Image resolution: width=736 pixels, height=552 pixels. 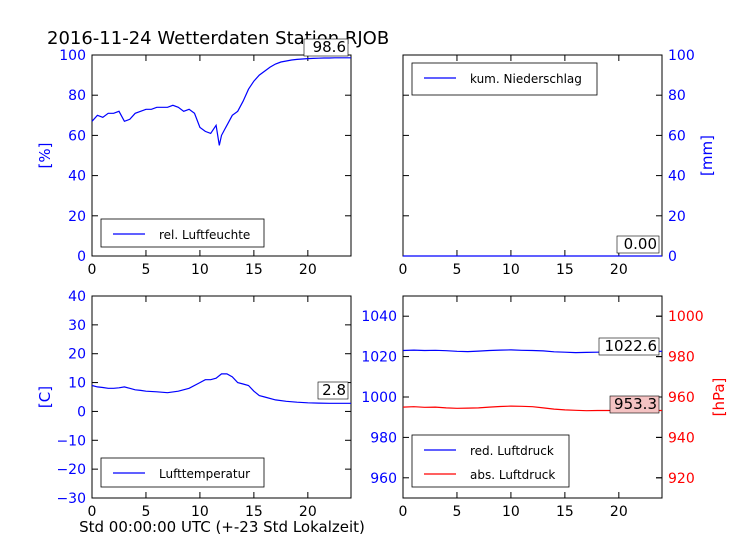 What do you see at coordinates (77, 136) in the screenshot?
I see `humidity-y-tick-label: 60` at bounding box center [77, 136].